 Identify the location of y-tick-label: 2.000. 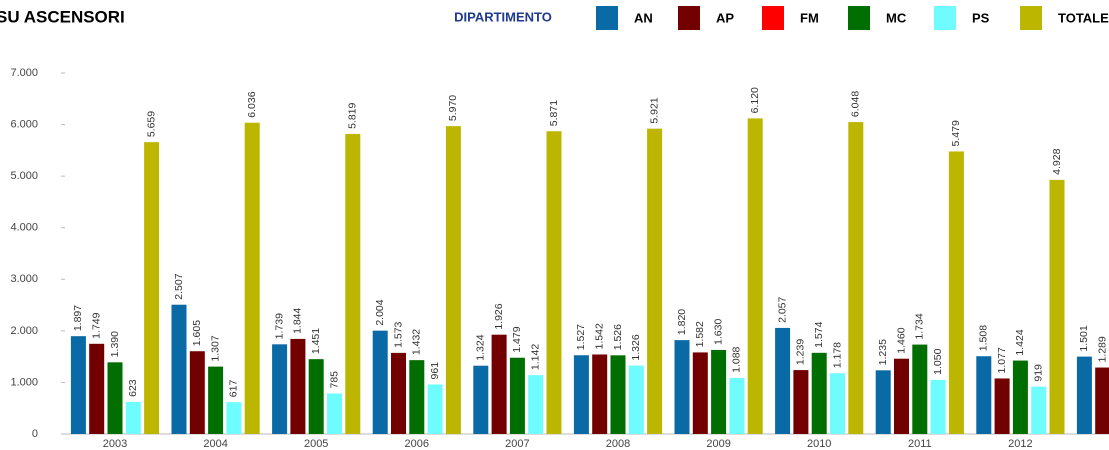
(24, 331).